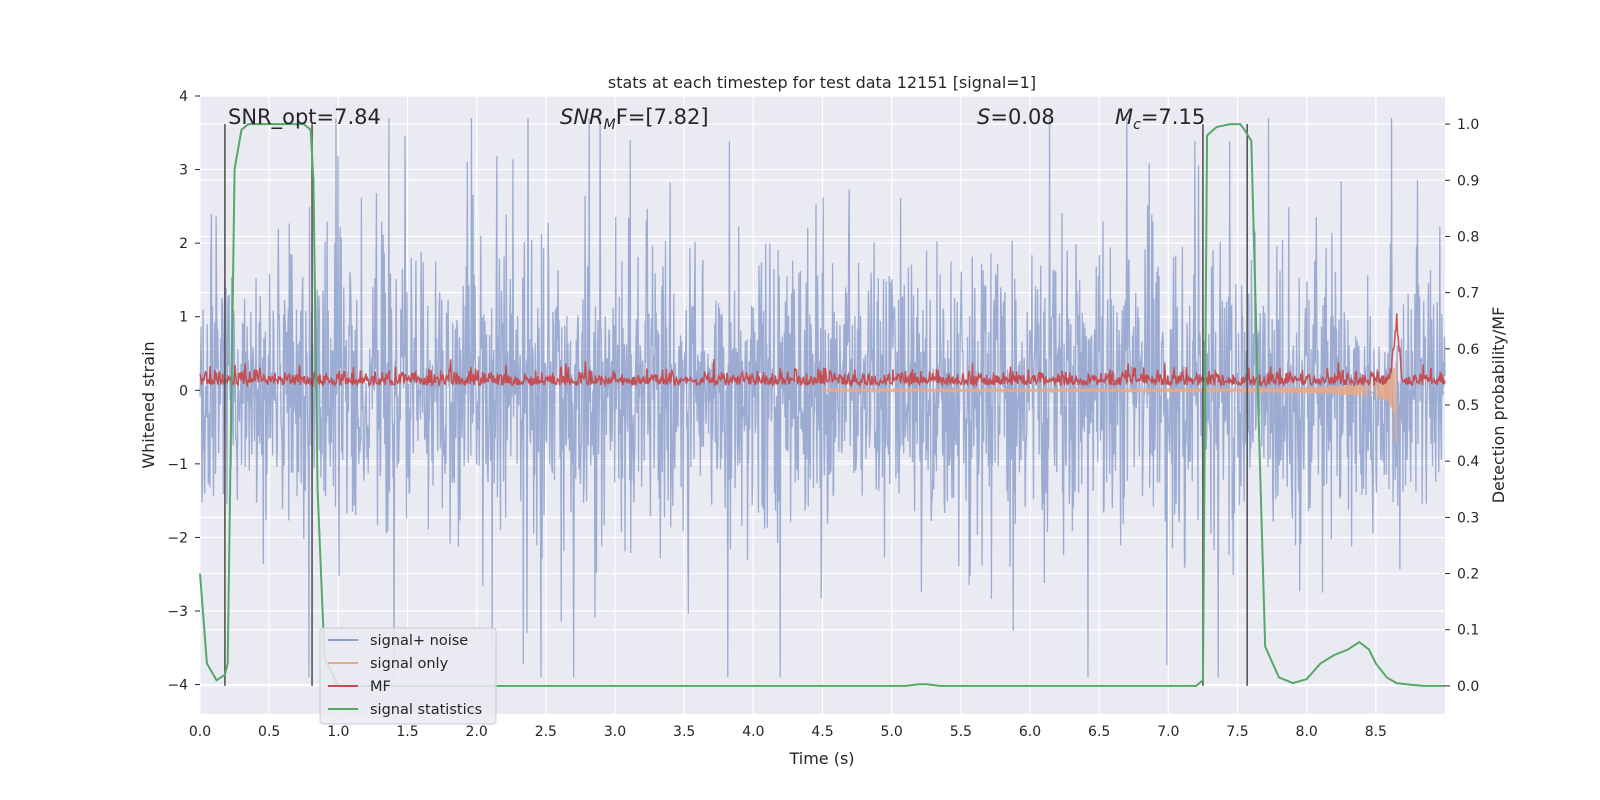 This screenshot has width=1600, height=800. I want to click on x-tick-label: 7.5, so click(1237, 732).